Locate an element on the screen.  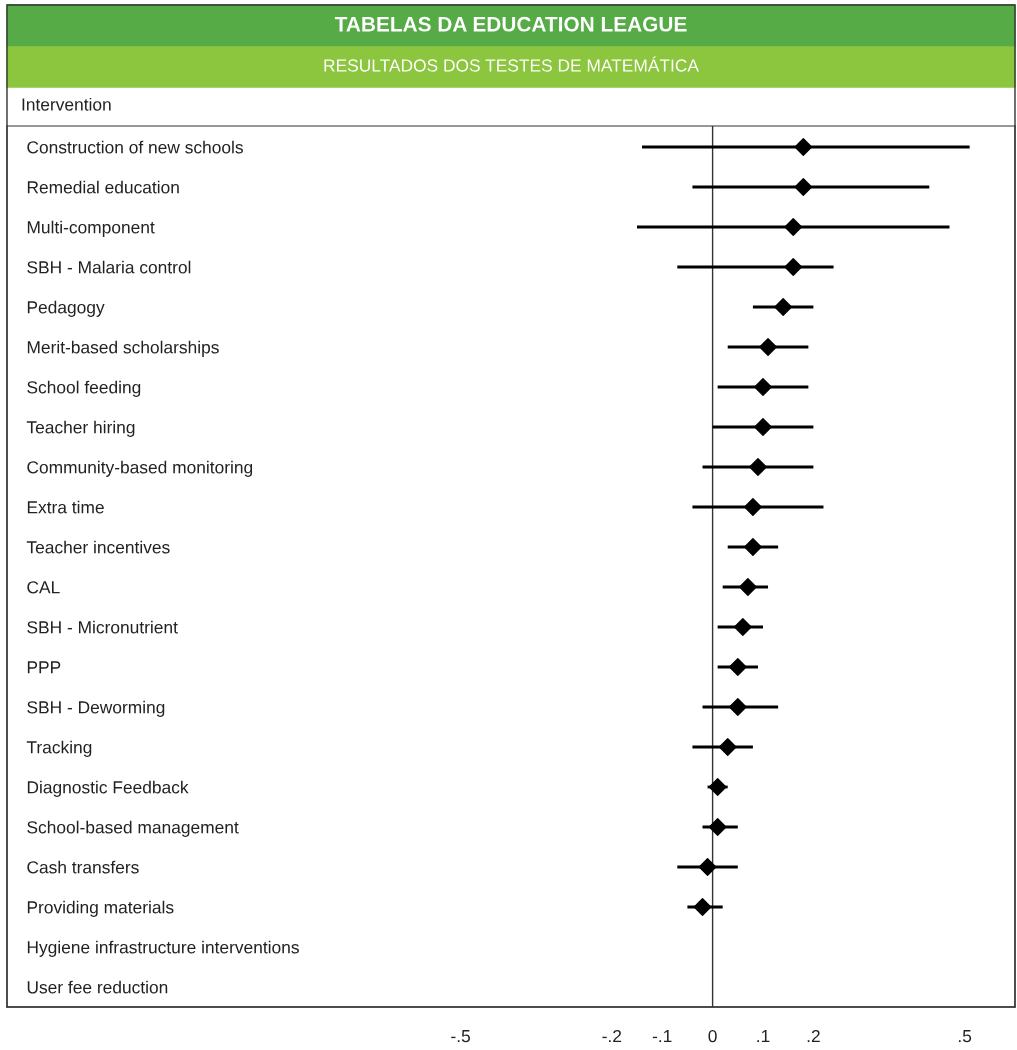
x-tick-label: 0 is located at coordinates (712, 1036).